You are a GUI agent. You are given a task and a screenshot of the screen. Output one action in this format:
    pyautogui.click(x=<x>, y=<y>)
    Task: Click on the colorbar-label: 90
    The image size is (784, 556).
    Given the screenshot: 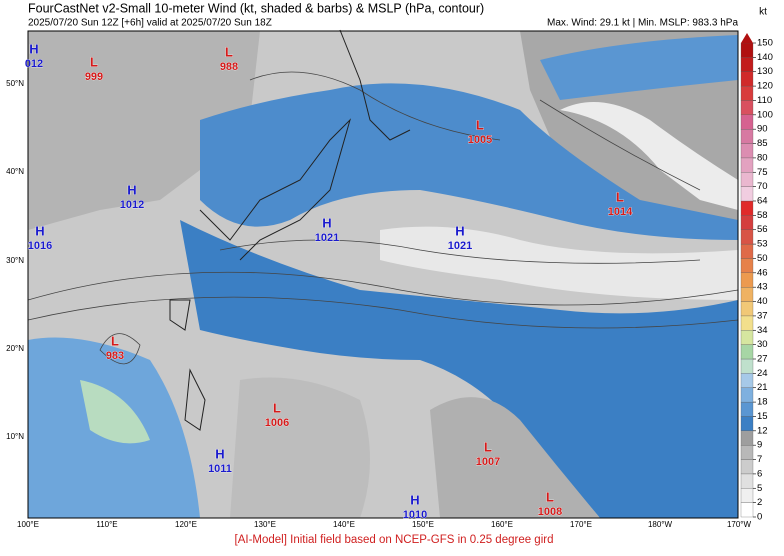 What is the action you would take?
    pyautogui.click(x=762, y=129)
    